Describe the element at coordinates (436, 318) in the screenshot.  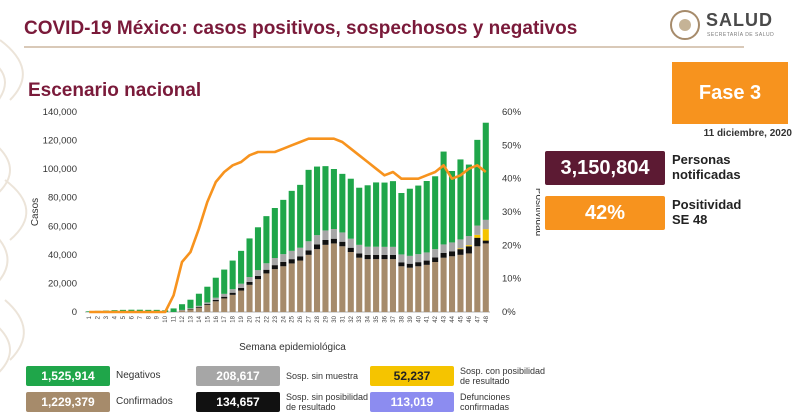
I see `x-tick-label: 42` at that location.